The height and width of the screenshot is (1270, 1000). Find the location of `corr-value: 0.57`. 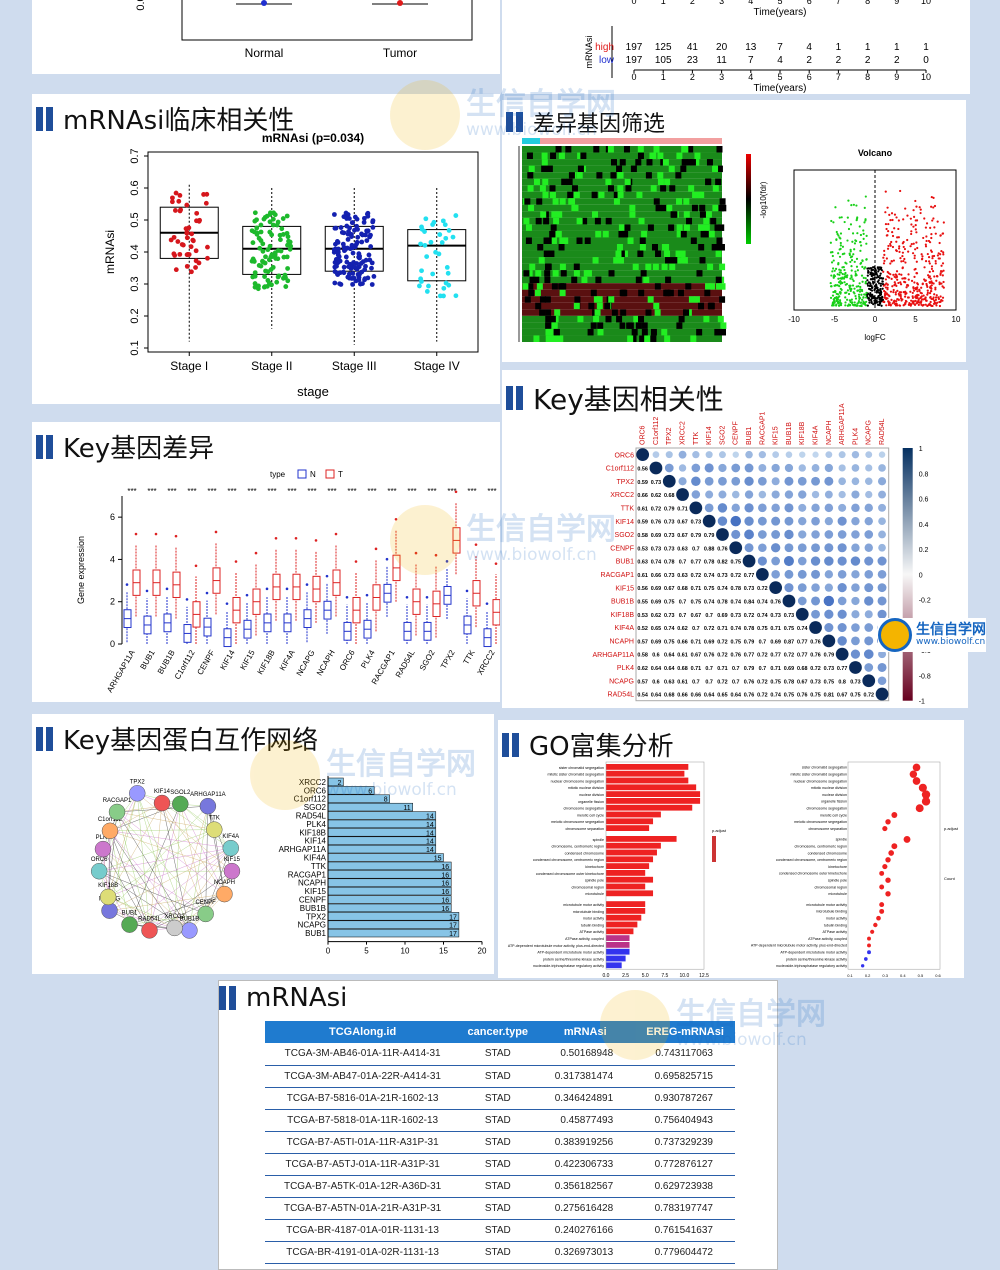

corr-value: 0.57 is located at coordinates (642, 682).